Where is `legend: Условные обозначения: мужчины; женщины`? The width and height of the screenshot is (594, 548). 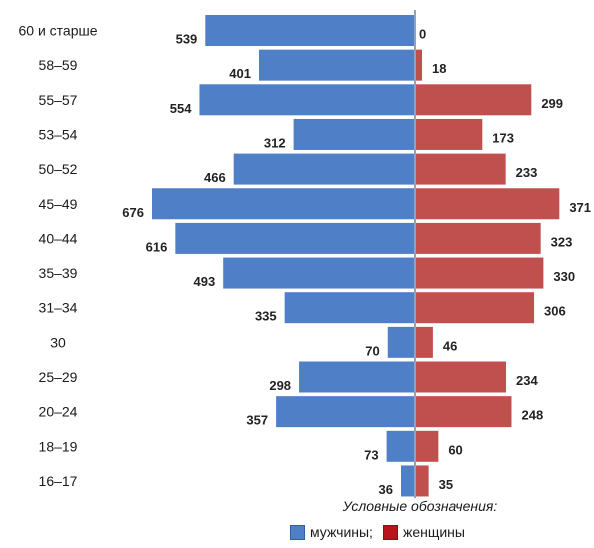
legend: Условные обозначения: мужчины; женщины is located at coordinates (425, 519).